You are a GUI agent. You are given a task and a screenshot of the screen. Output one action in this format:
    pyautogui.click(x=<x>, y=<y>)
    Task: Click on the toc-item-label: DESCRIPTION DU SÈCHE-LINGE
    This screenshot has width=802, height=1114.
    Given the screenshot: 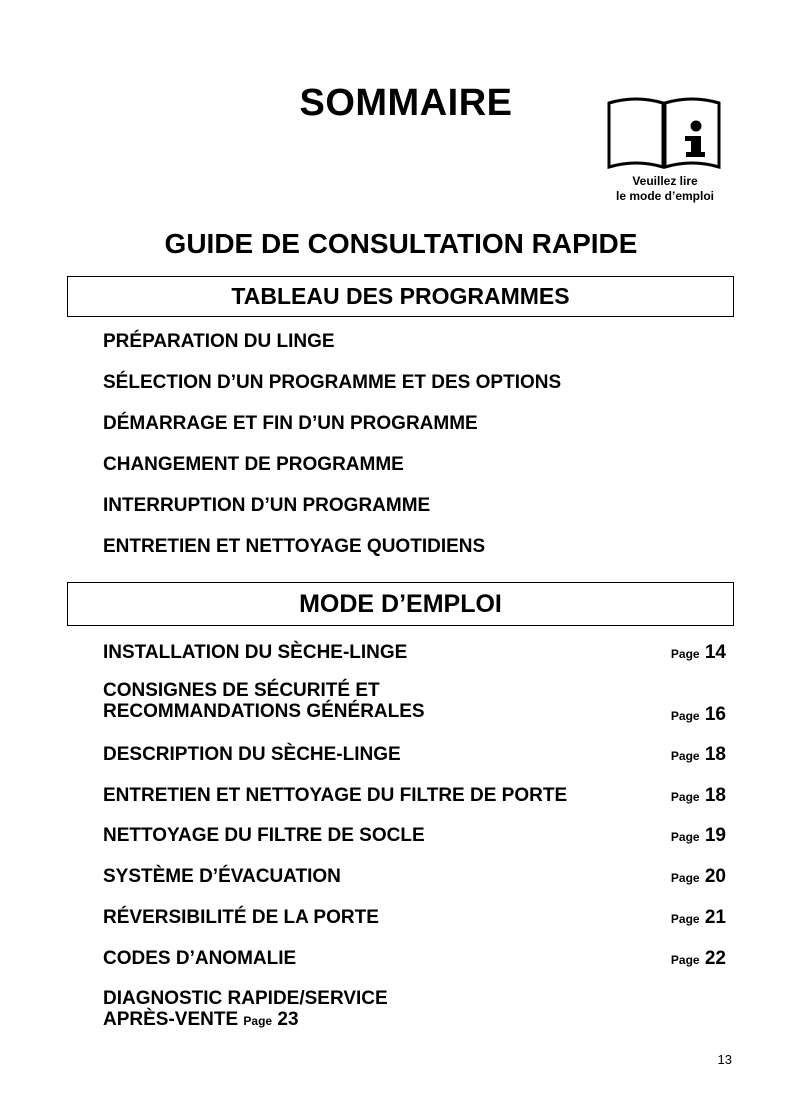 What is the action you would take?
    pyautogui.click(x=252, y=754)
    